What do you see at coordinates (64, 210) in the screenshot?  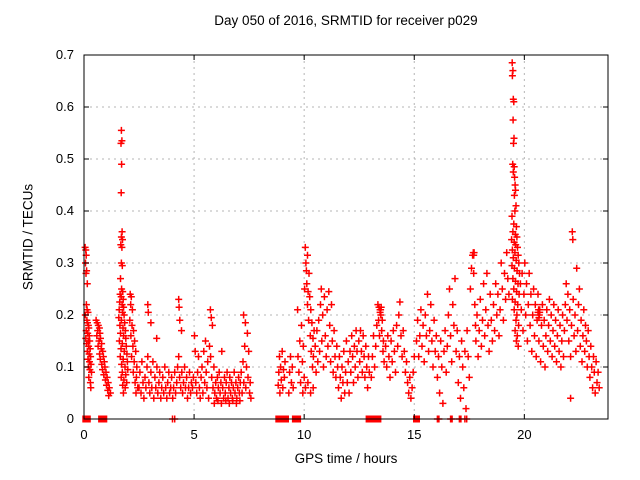 I see `y-tick-label: 0.4` at bounding box center [64, 210].